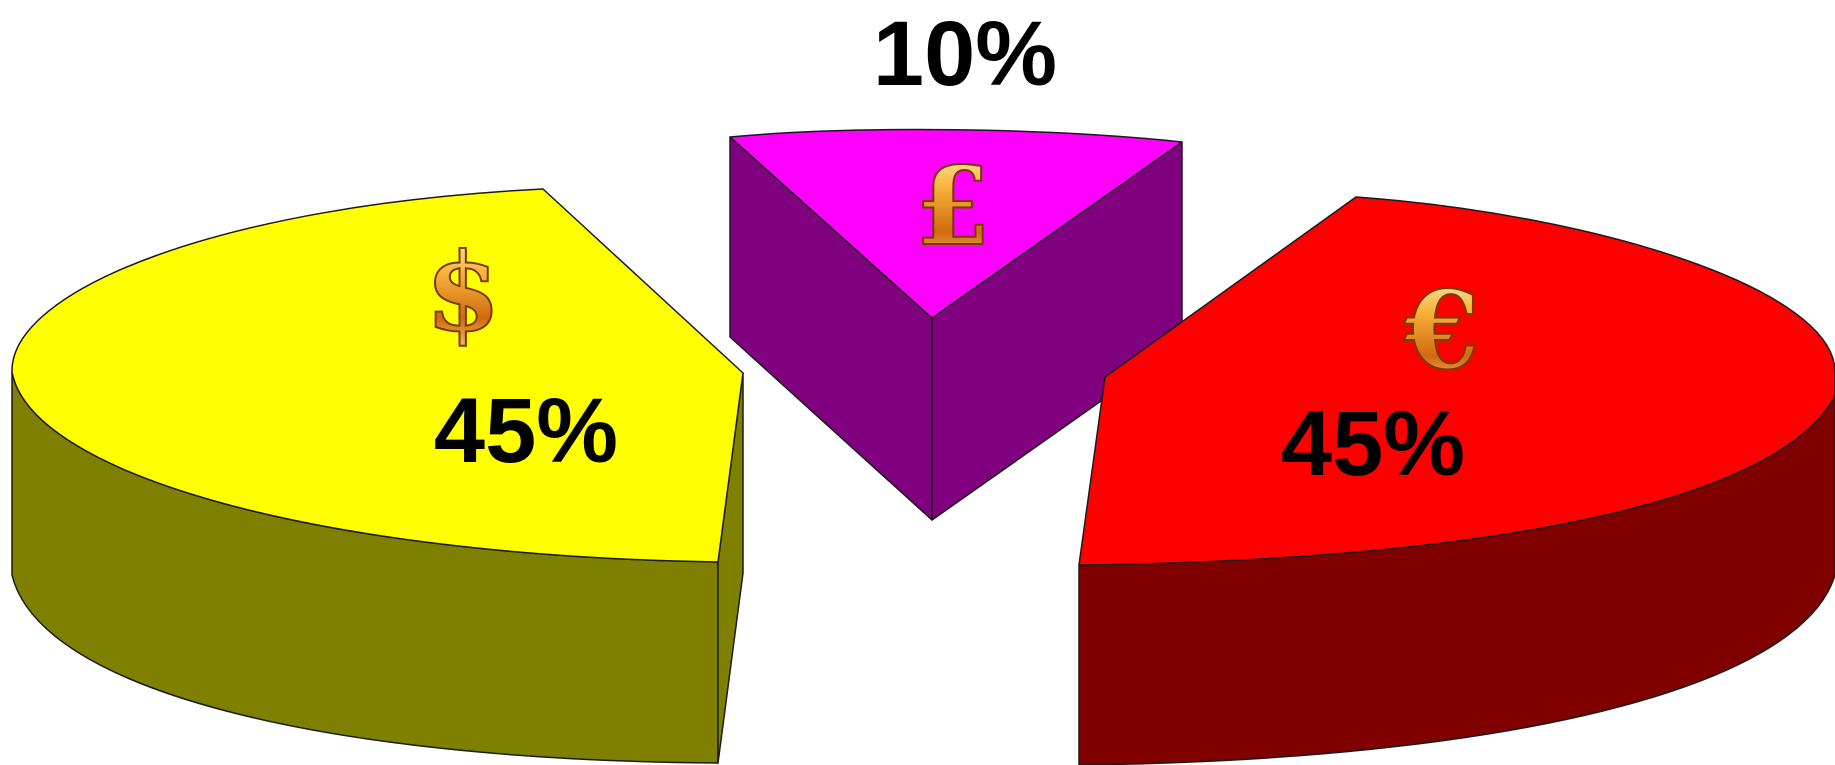 This screenshot has width=1835, height=765. Describe the element at coordinates (1373, 444) in the screenshot. I see `data-label-euro: 45%` at that location.